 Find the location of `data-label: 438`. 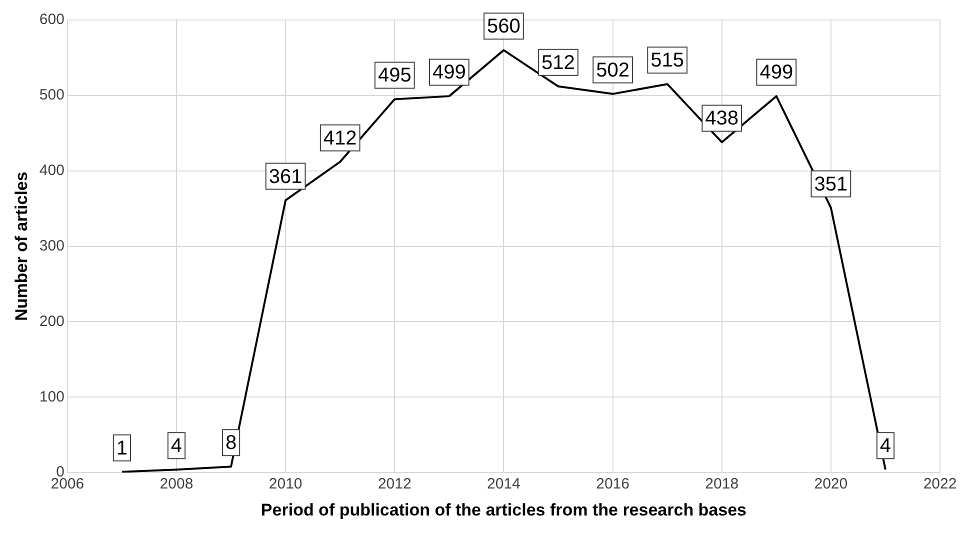

data-label: 438 is located at coordinates (722, 119).